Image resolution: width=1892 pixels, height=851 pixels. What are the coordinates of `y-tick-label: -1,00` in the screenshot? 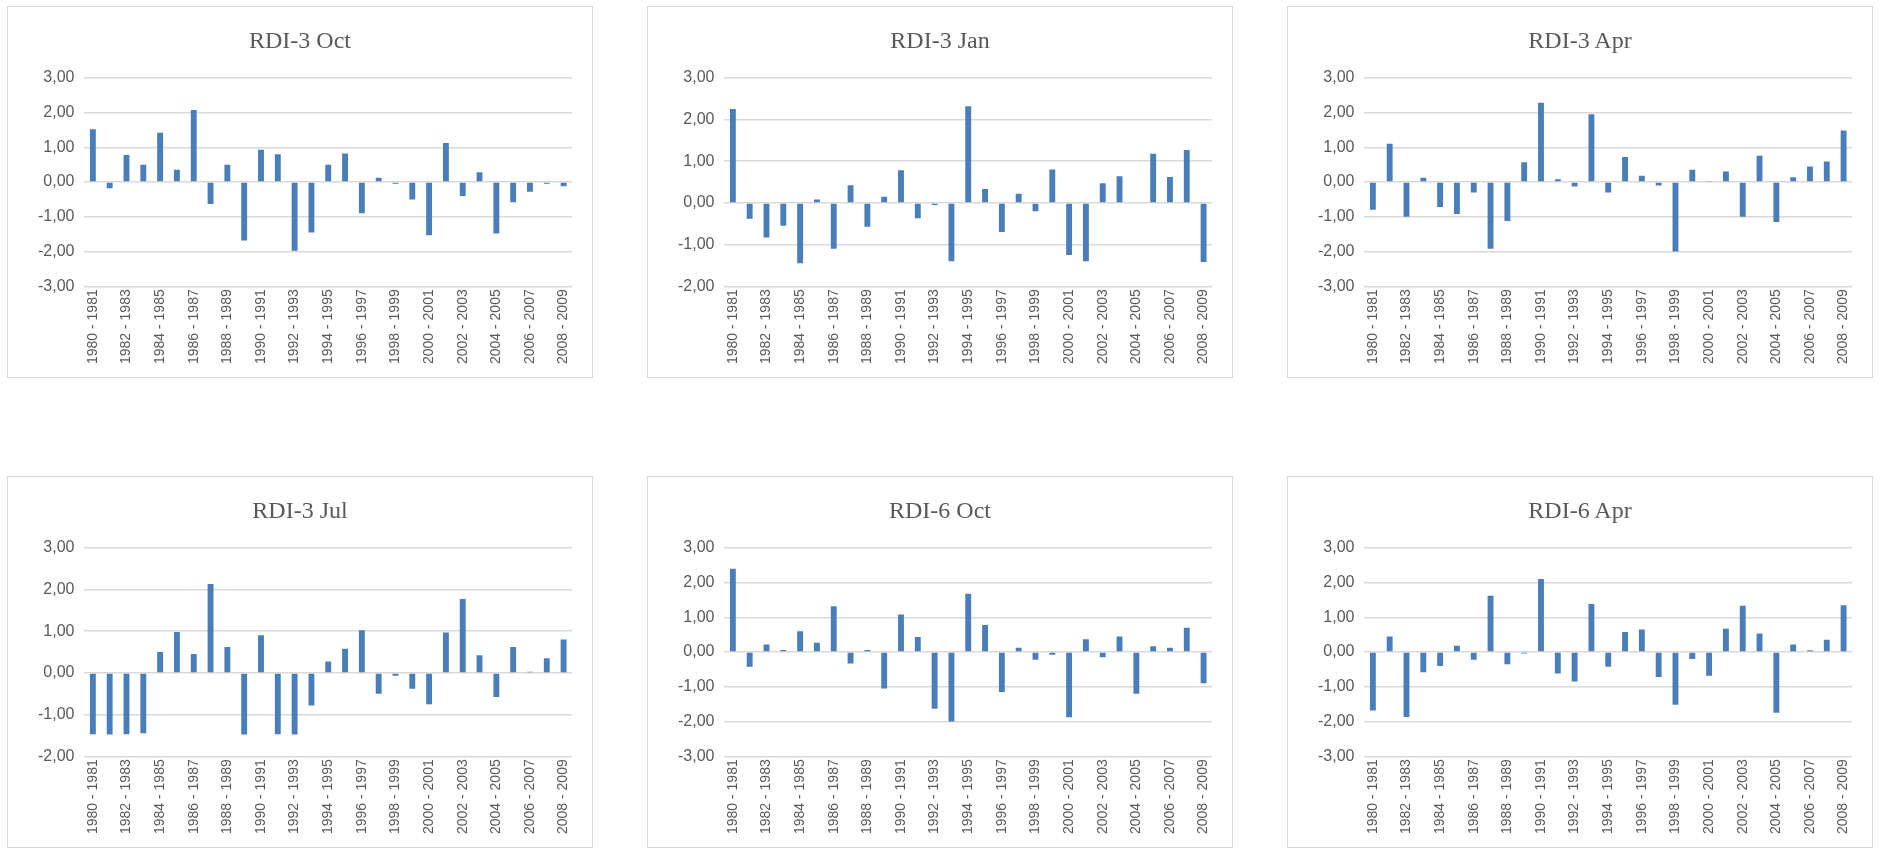 It's located at (696, 243).